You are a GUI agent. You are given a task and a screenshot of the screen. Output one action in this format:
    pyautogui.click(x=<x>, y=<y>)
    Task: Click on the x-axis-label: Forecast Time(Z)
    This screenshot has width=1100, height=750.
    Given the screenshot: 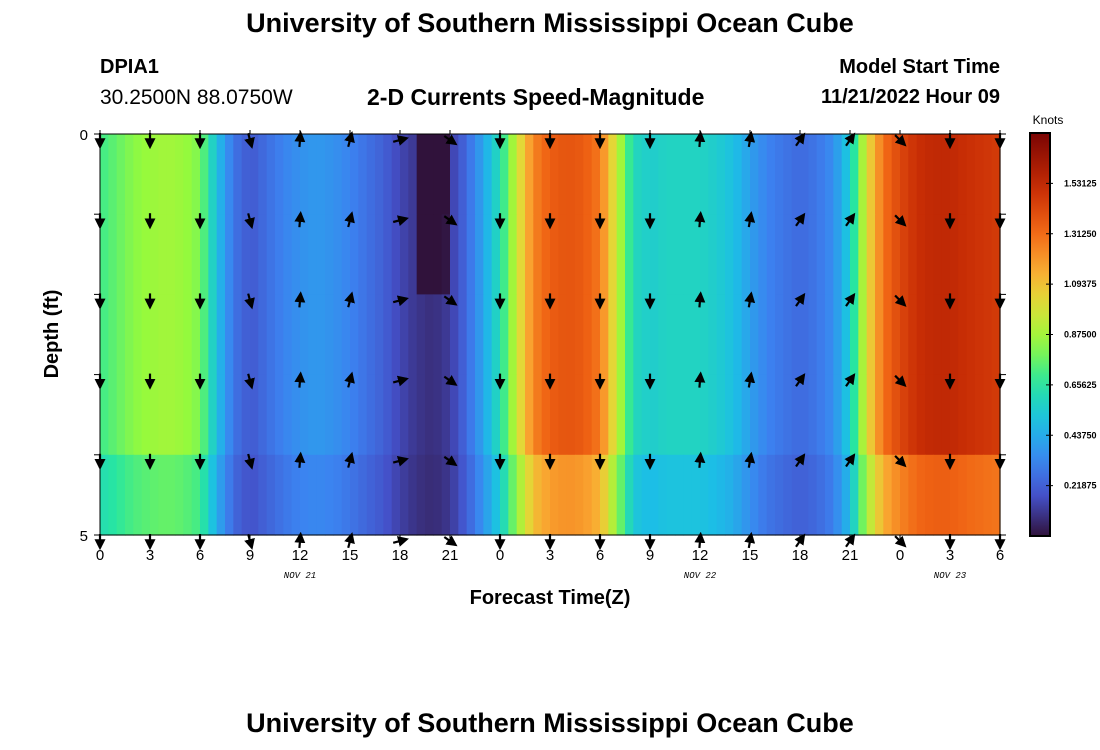 What is the action you would take?
    pyautogui.click(x=550, y=598)
    